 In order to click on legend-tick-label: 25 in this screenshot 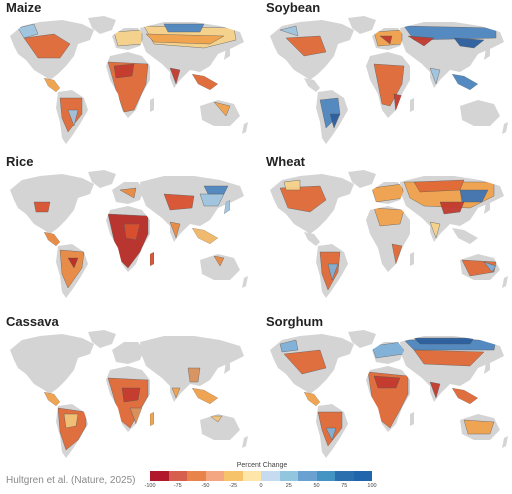, I will do `click(288, 486)`.